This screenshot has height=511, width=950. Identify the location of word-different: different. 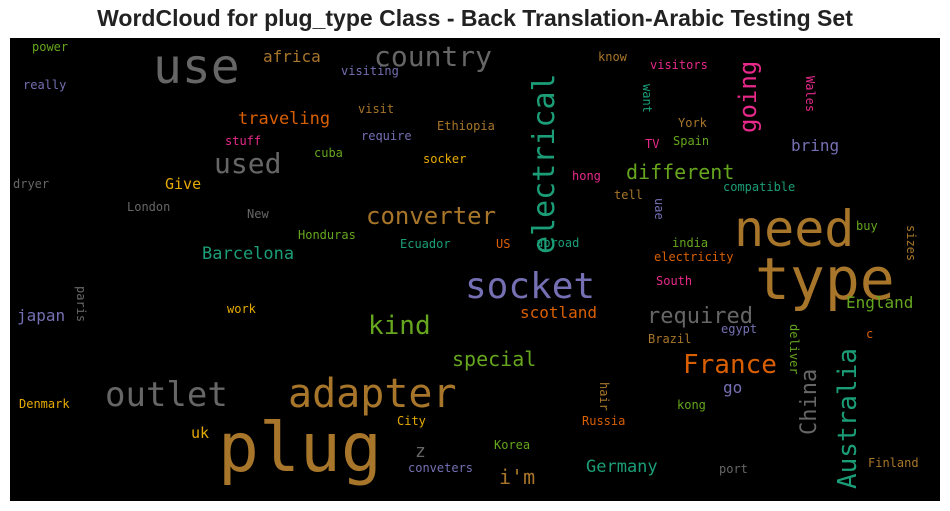
(680, 172).